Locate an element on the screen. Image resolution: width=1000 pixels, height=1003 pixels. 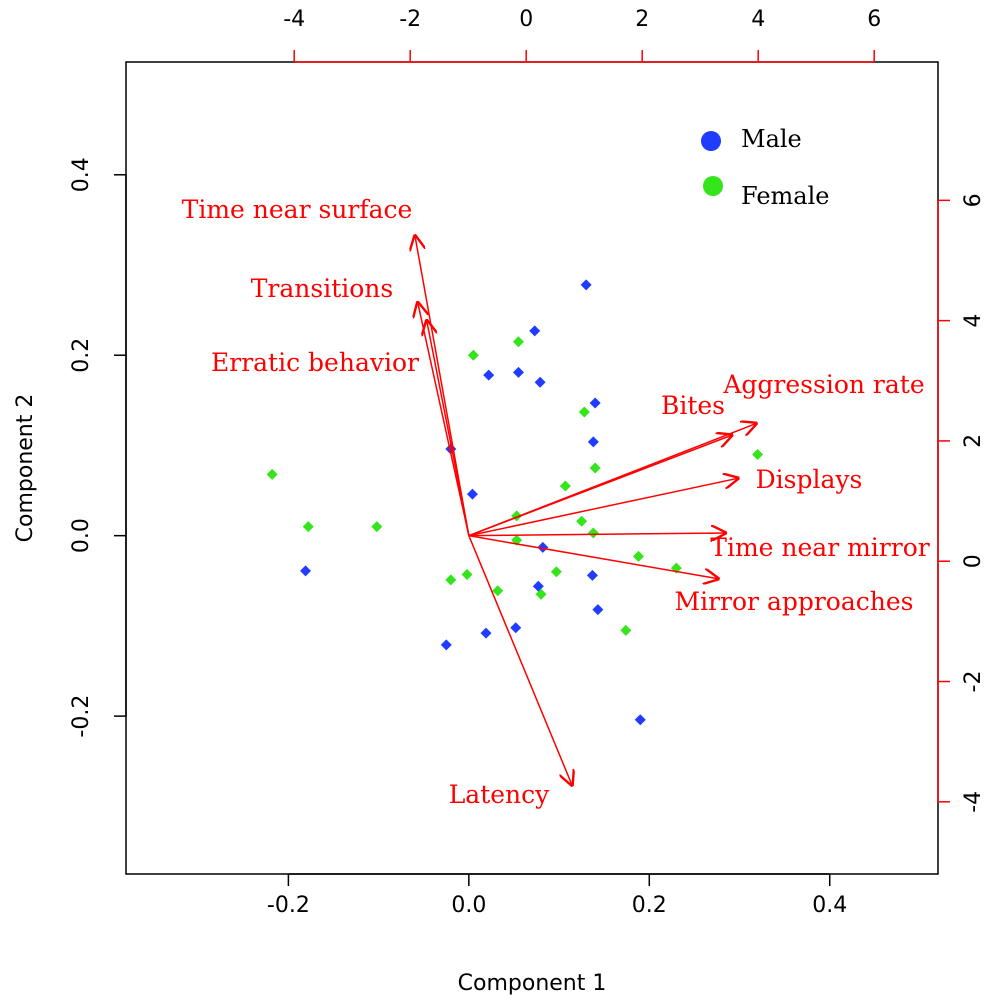
y-tick-label: -0.2 is located at coordinates (81, 716).